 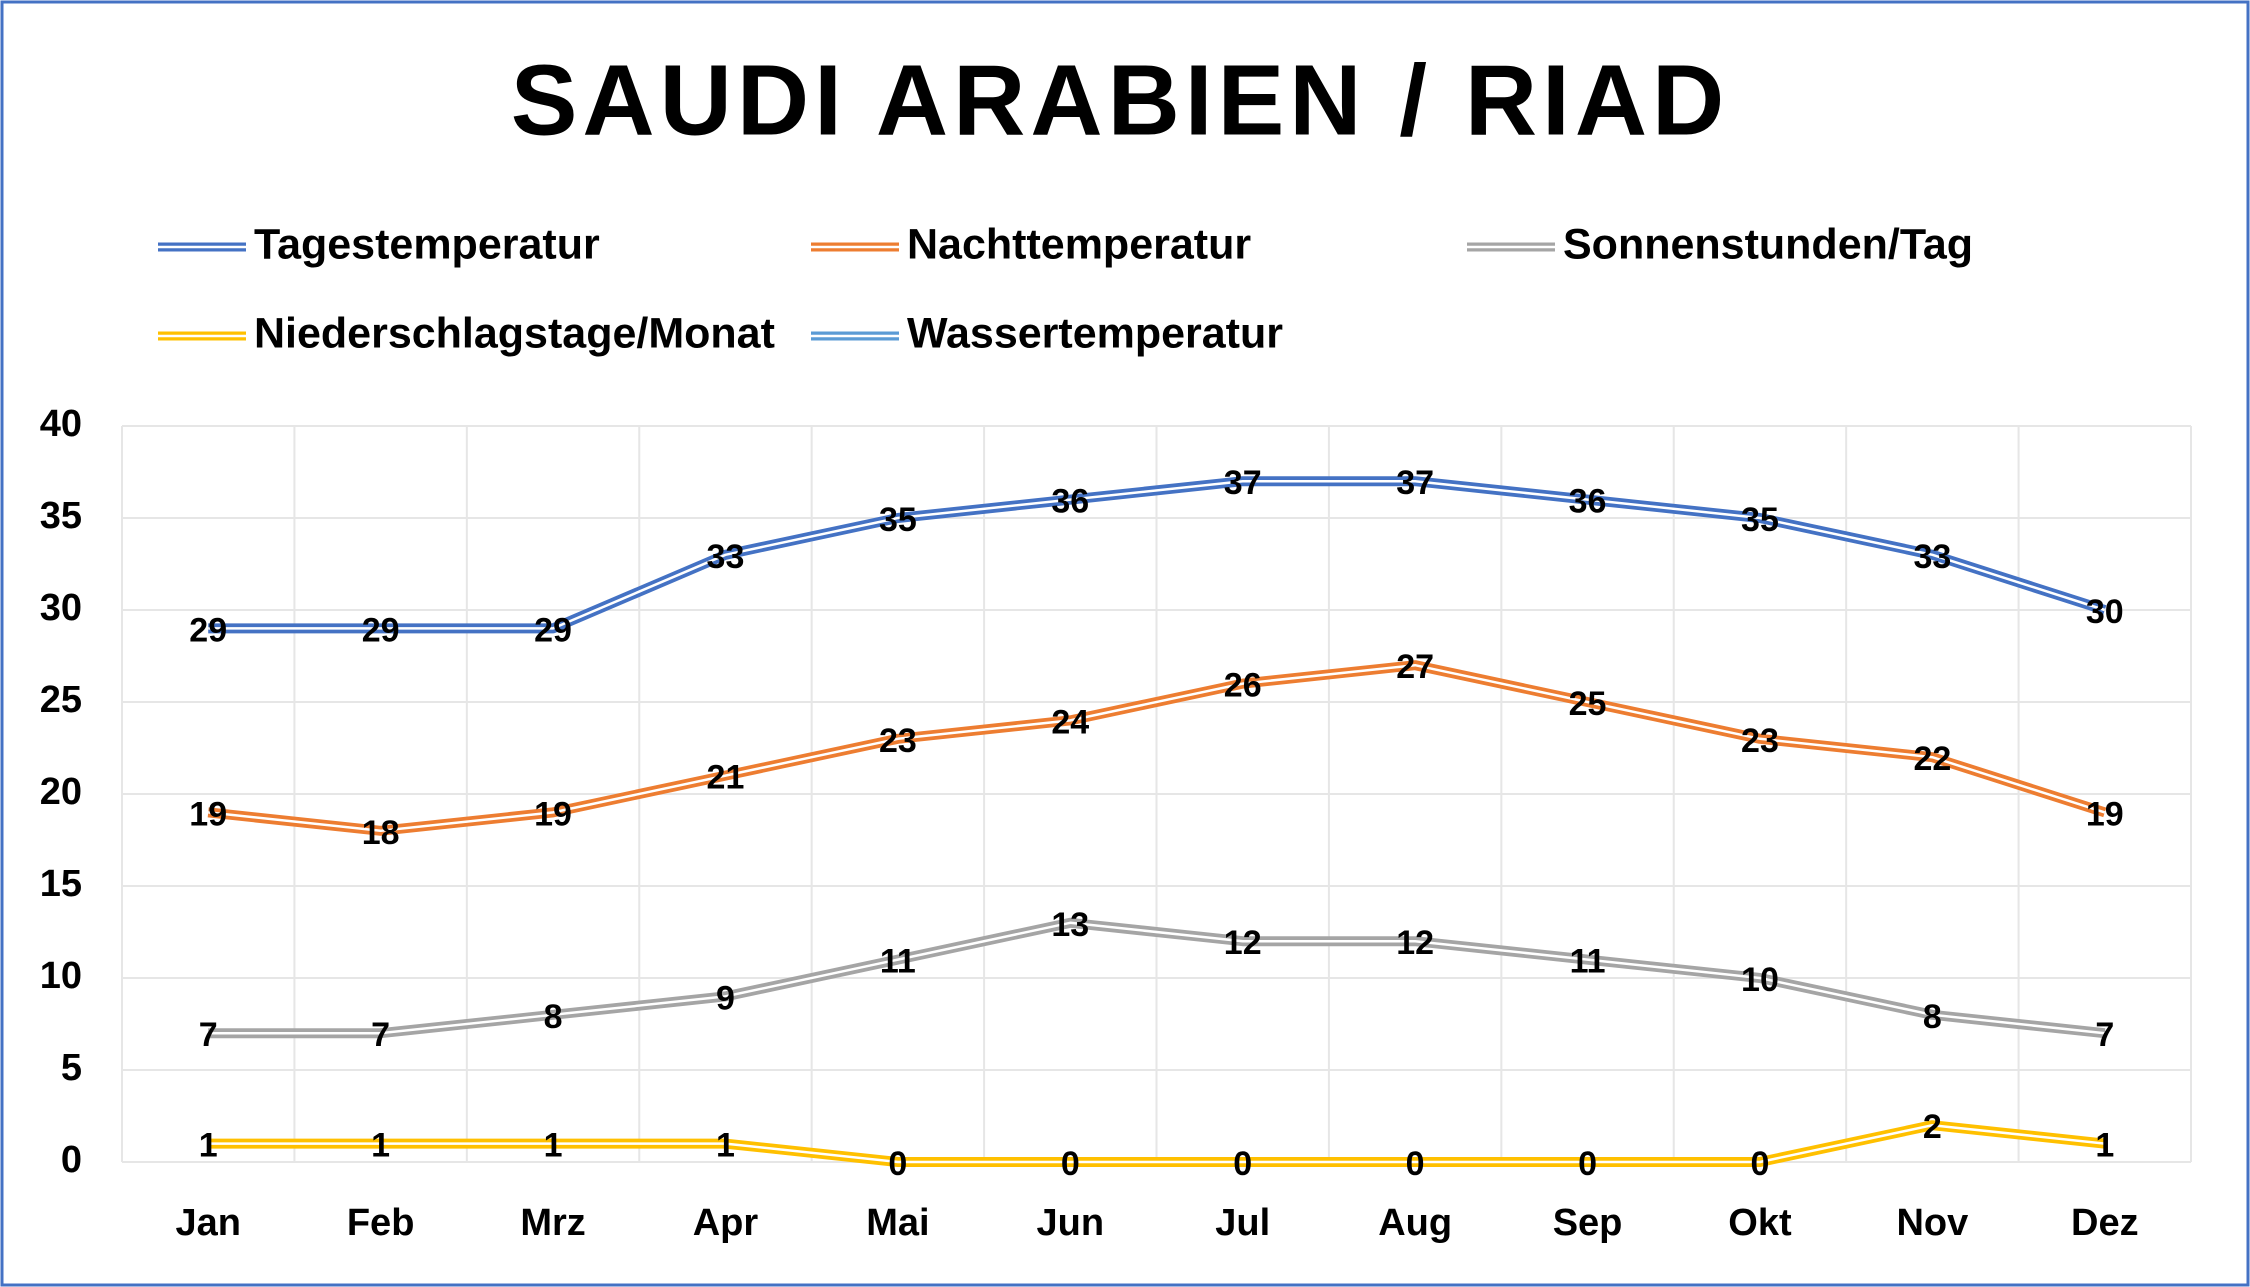 What do you see at coordinates (61, 516) in the screenshot?
I see `y-tick-label: 35` at bounding box center [61, 516].